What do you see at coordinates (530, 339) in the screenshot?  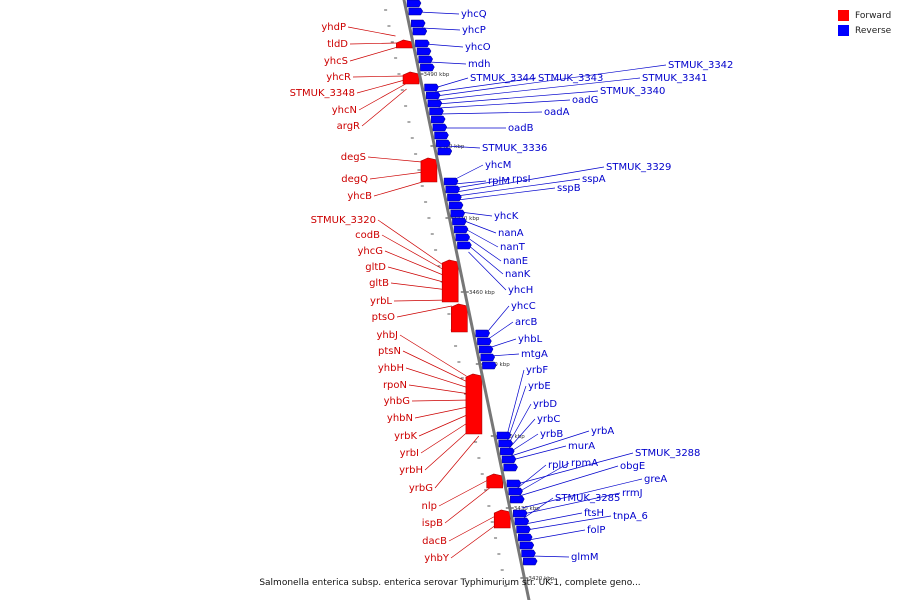 I see `reverse-gene-label: yhbL` at bounding box center [530, 339].